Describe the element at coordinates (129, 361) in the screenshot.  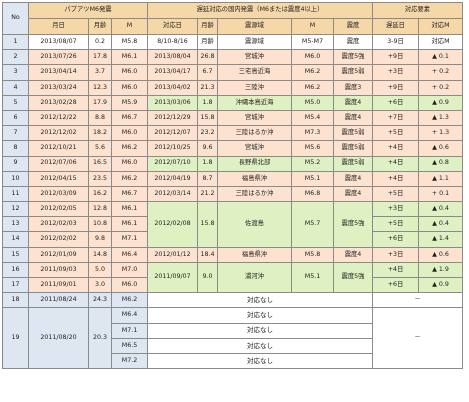
I see `cell-m: M7.2` at that location.